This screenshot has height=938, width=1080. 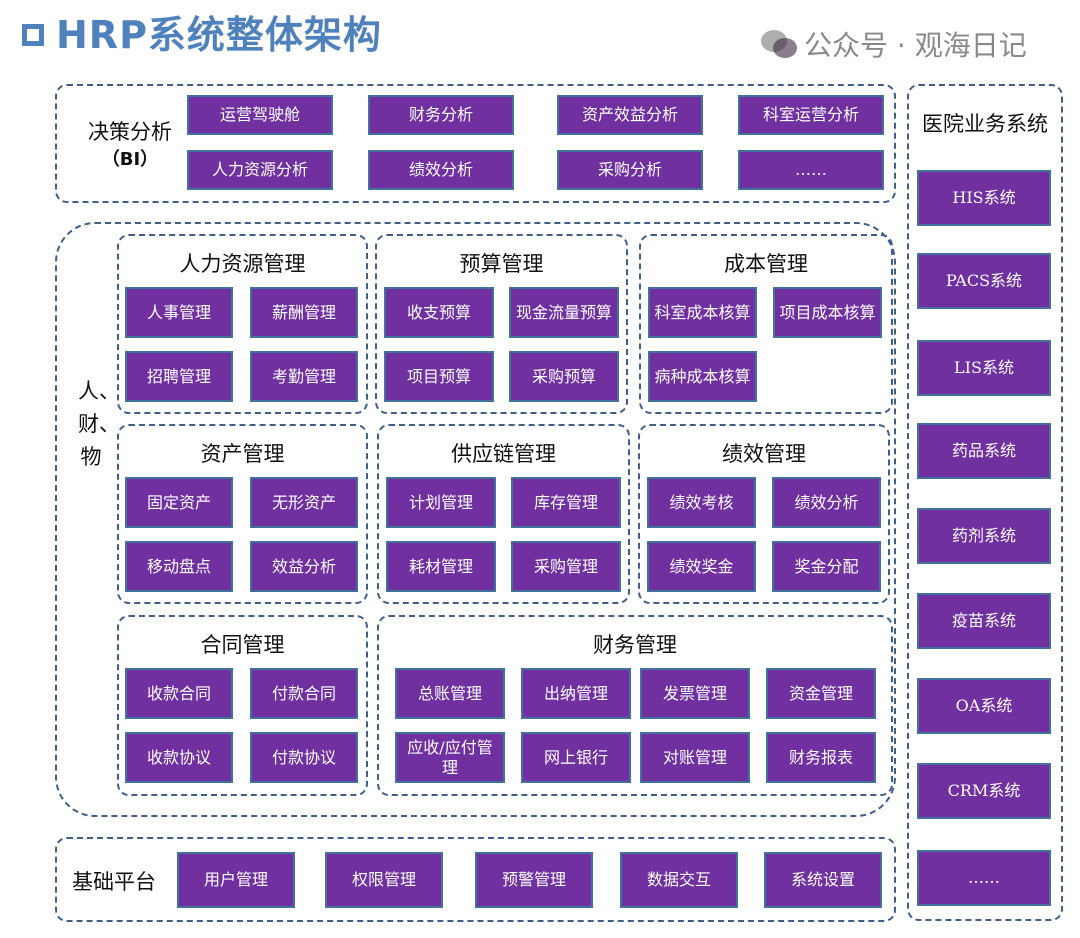 What do you see at coordinates (242, 264) in the screenshot?
I see `panel-title: 人力资源管理` at bounding box center [242, 264].